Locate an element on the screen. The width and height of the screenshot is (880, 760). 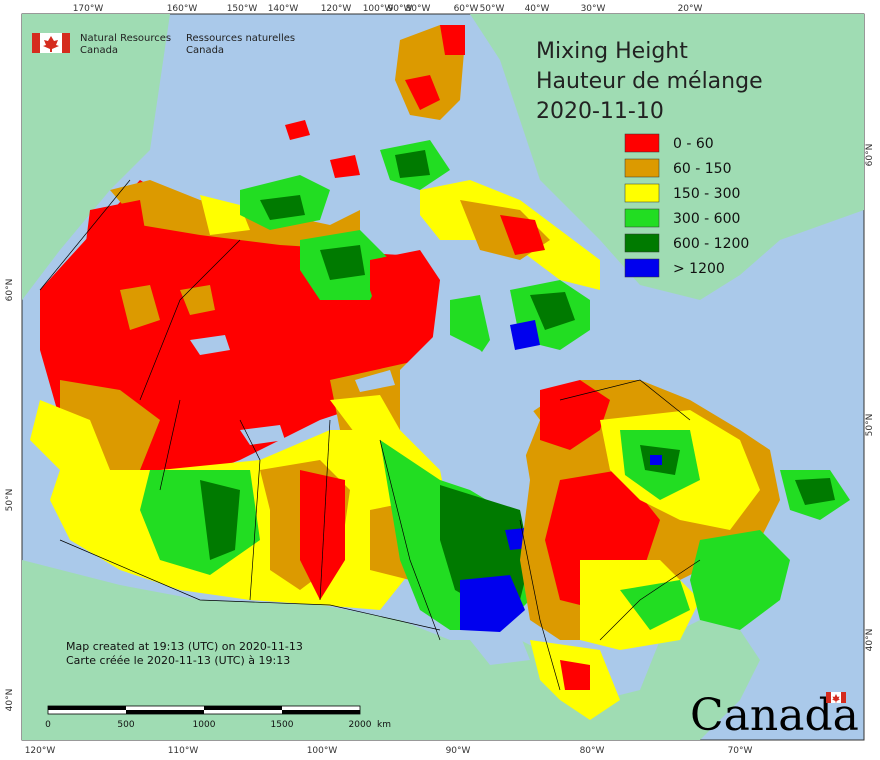
top-tick-label: 90°W is located at coordinates (400, 9).